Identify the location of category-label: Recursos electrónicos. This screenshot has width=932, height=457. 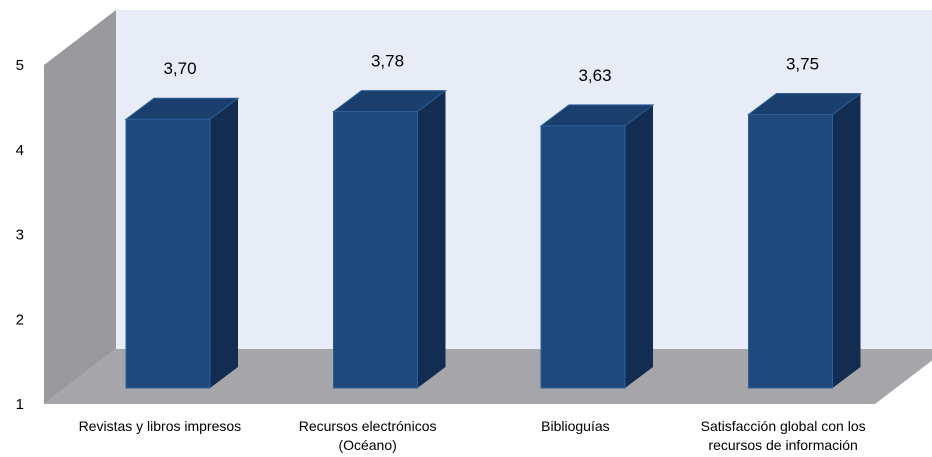
(368, 426).